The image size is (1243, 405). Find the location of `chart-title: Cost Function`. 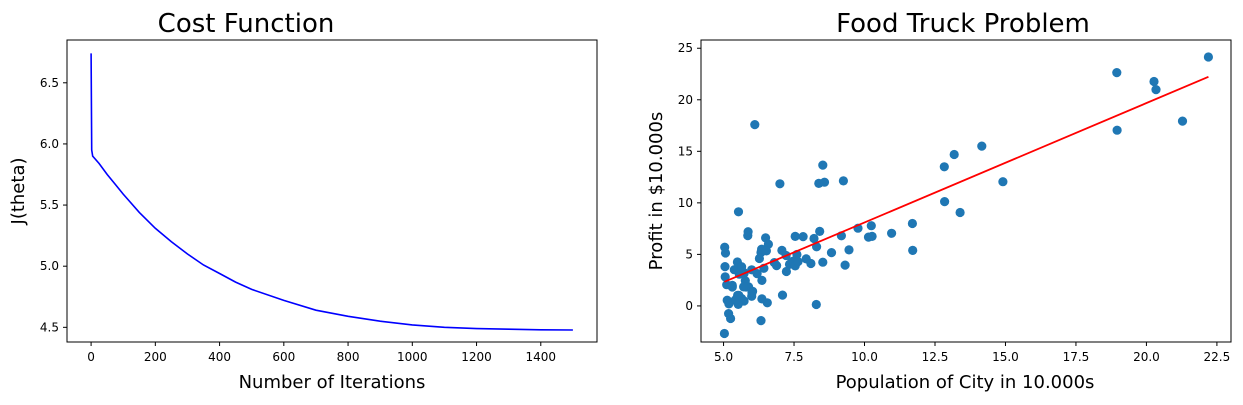

chart-title: Cost Function is located at coordinates (246, 24).